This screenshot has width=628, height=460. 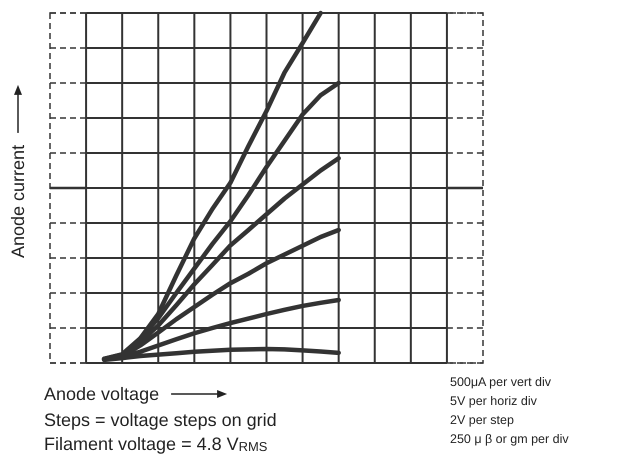 What do you see at coordinates (160, 420) in the screenshot?
I see `text: Steps = voltage steps on grid` at bounding box center [160, 420].